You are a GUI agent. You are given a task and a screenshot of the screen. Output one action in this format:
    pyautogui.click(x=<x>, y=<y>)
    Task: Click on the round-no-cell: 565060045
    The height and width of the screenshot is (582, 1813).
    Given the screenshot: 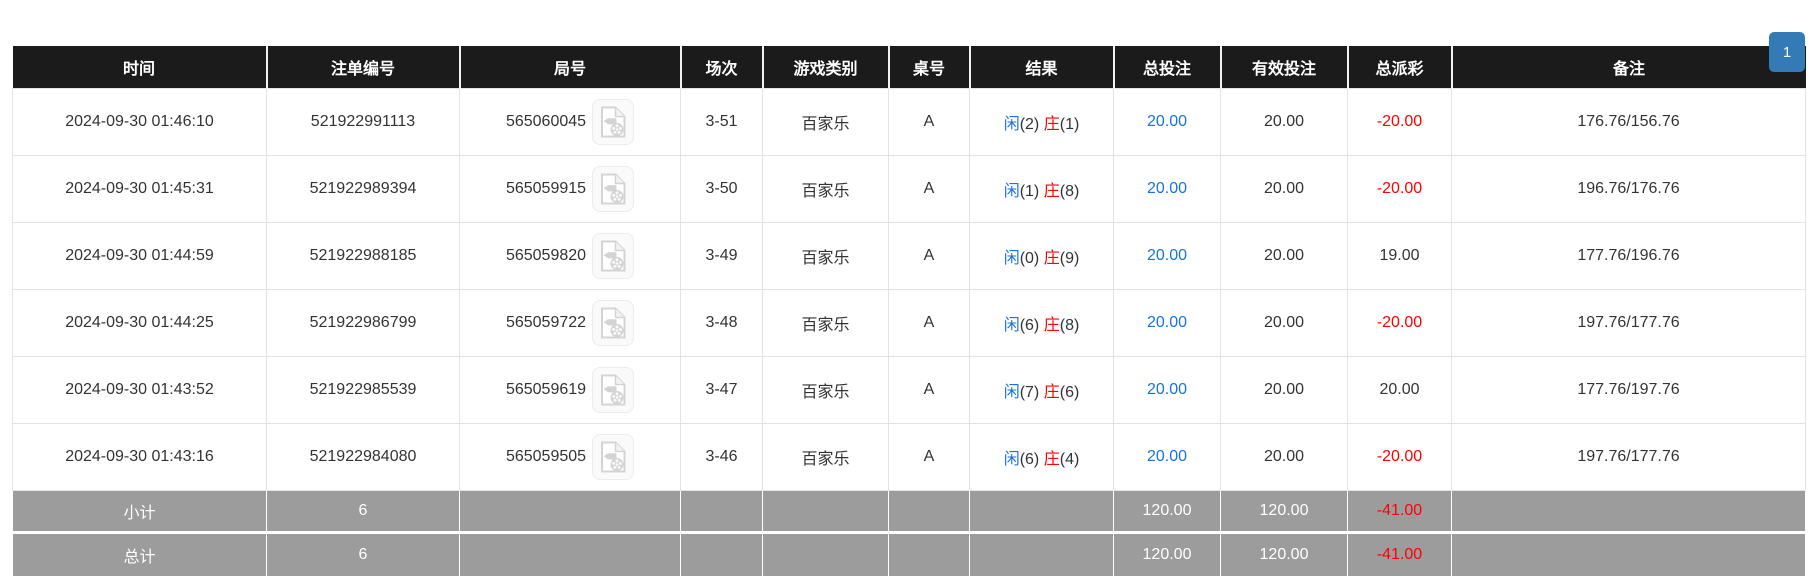 What is the action you would take?
    pyautogui.click(x=570, y=122)
    